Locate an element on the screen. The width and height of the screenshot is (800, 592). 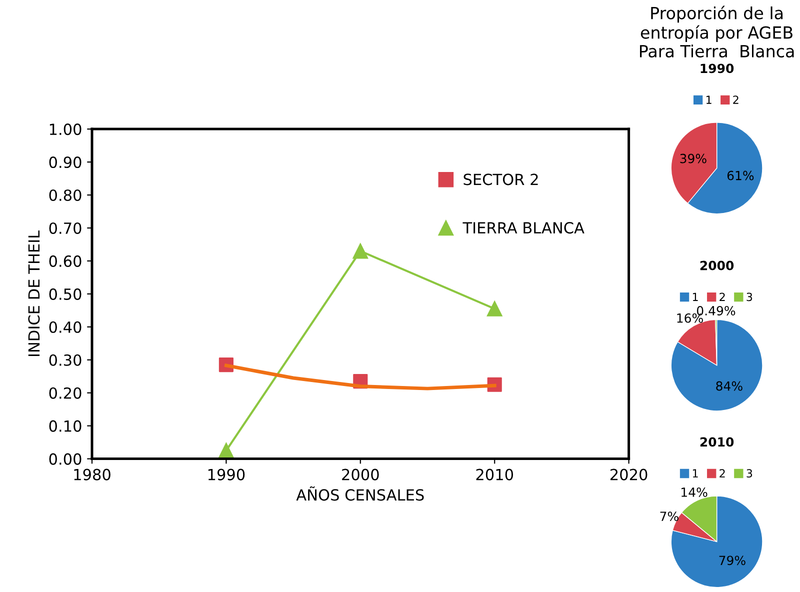
y-axis-title: INDICE DE THEIL is located at coordinates (34, 293).